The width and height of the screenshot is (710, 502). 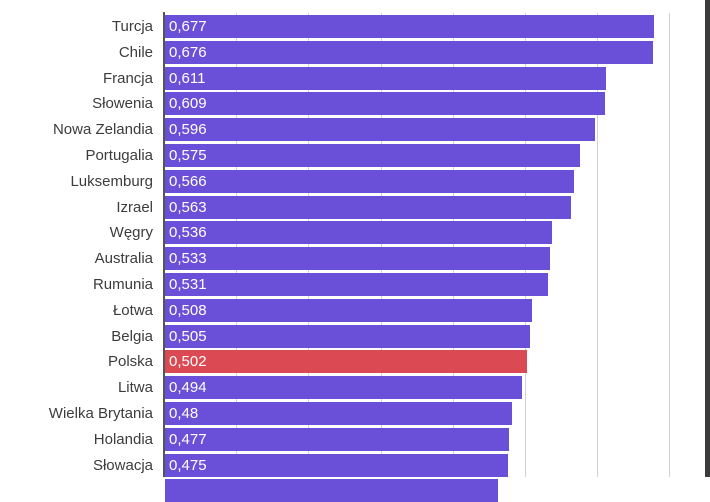 I want to click on cropped-bar, so click(x=331, y=490).